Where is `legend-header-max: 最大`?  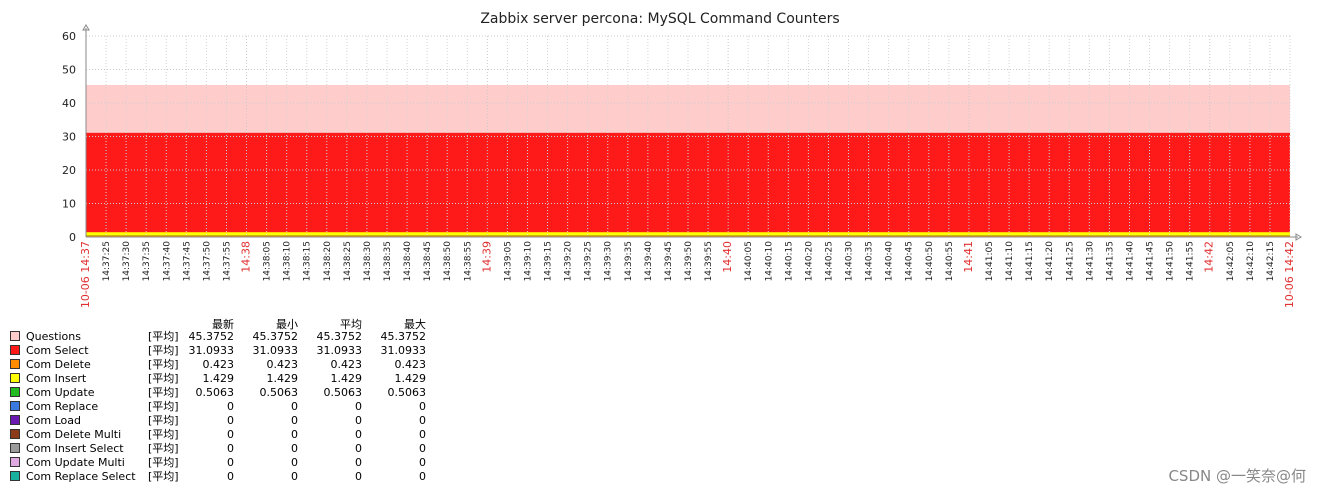 legend-header-max: 最大 is located at coordinates (415, 324).